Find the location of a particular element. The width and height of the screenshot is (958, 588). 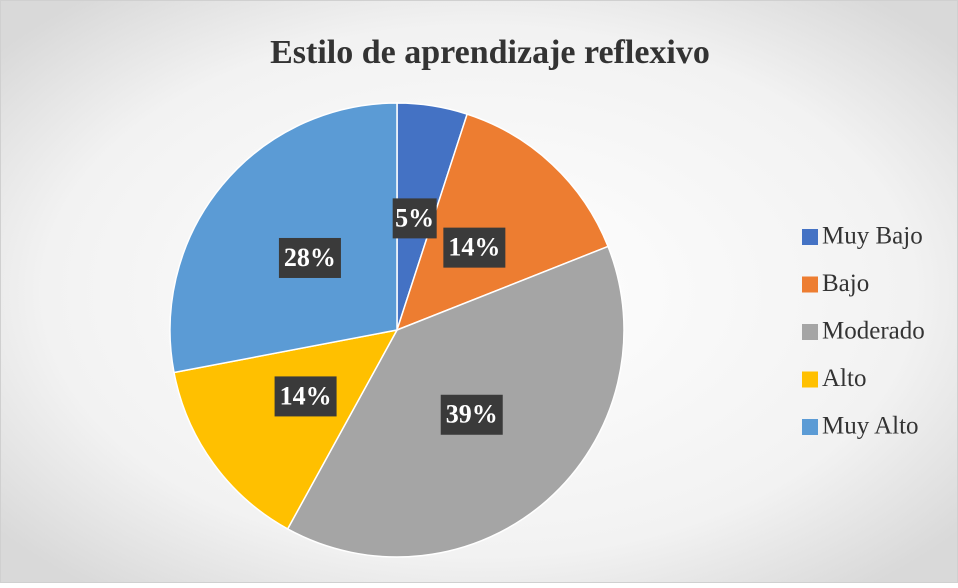

data-label: 28% is located at coordinates (310, 257).